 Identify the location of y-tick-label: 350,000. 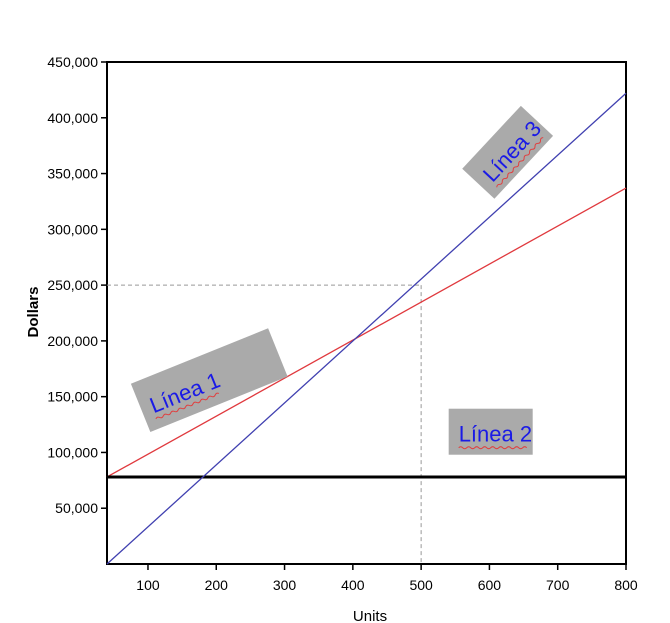
(72, 174).